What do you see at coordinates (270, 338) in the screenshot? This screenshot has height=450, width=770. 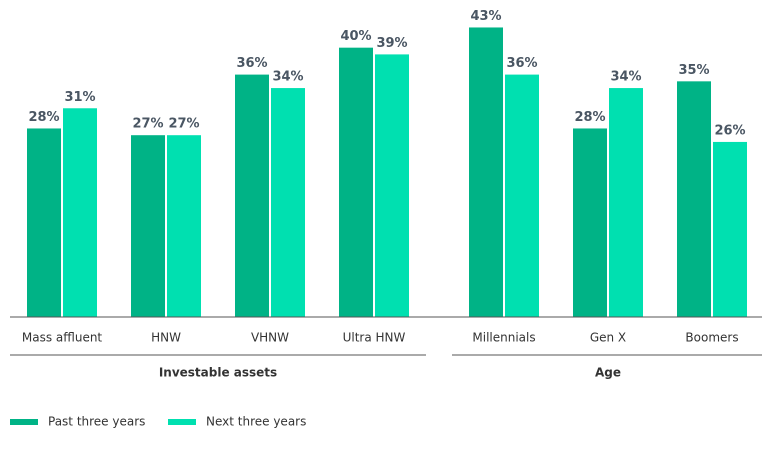 I see `x-tick-label: VHNW` at bounding box center [270, 338].